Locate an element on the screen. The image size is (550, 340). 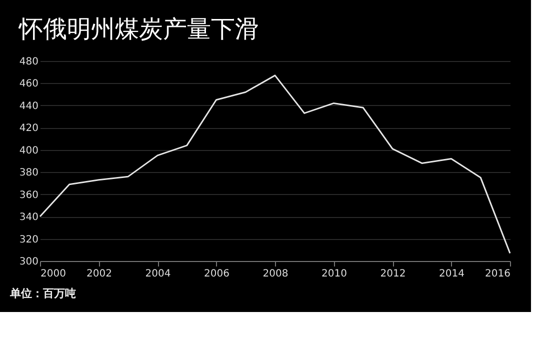
x-tick-label: 2012 is located at coordinates (393, 274).